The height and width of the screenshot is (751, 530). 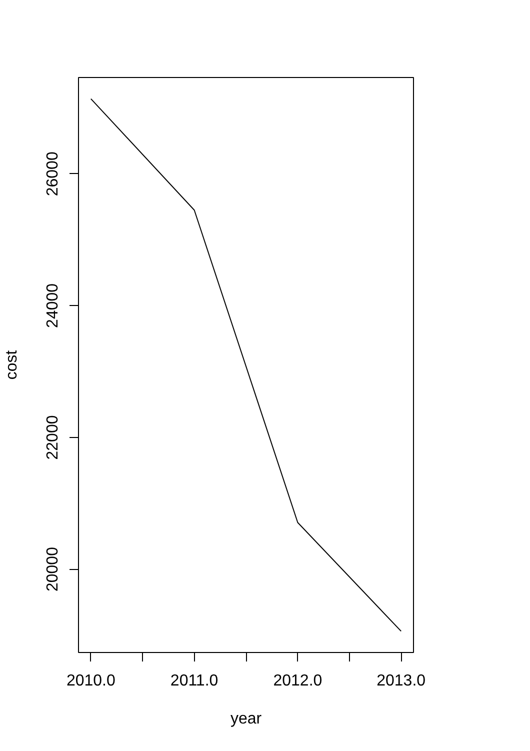 I want to click on x-tick-label: 2013.0, so click(x=401, y=681).